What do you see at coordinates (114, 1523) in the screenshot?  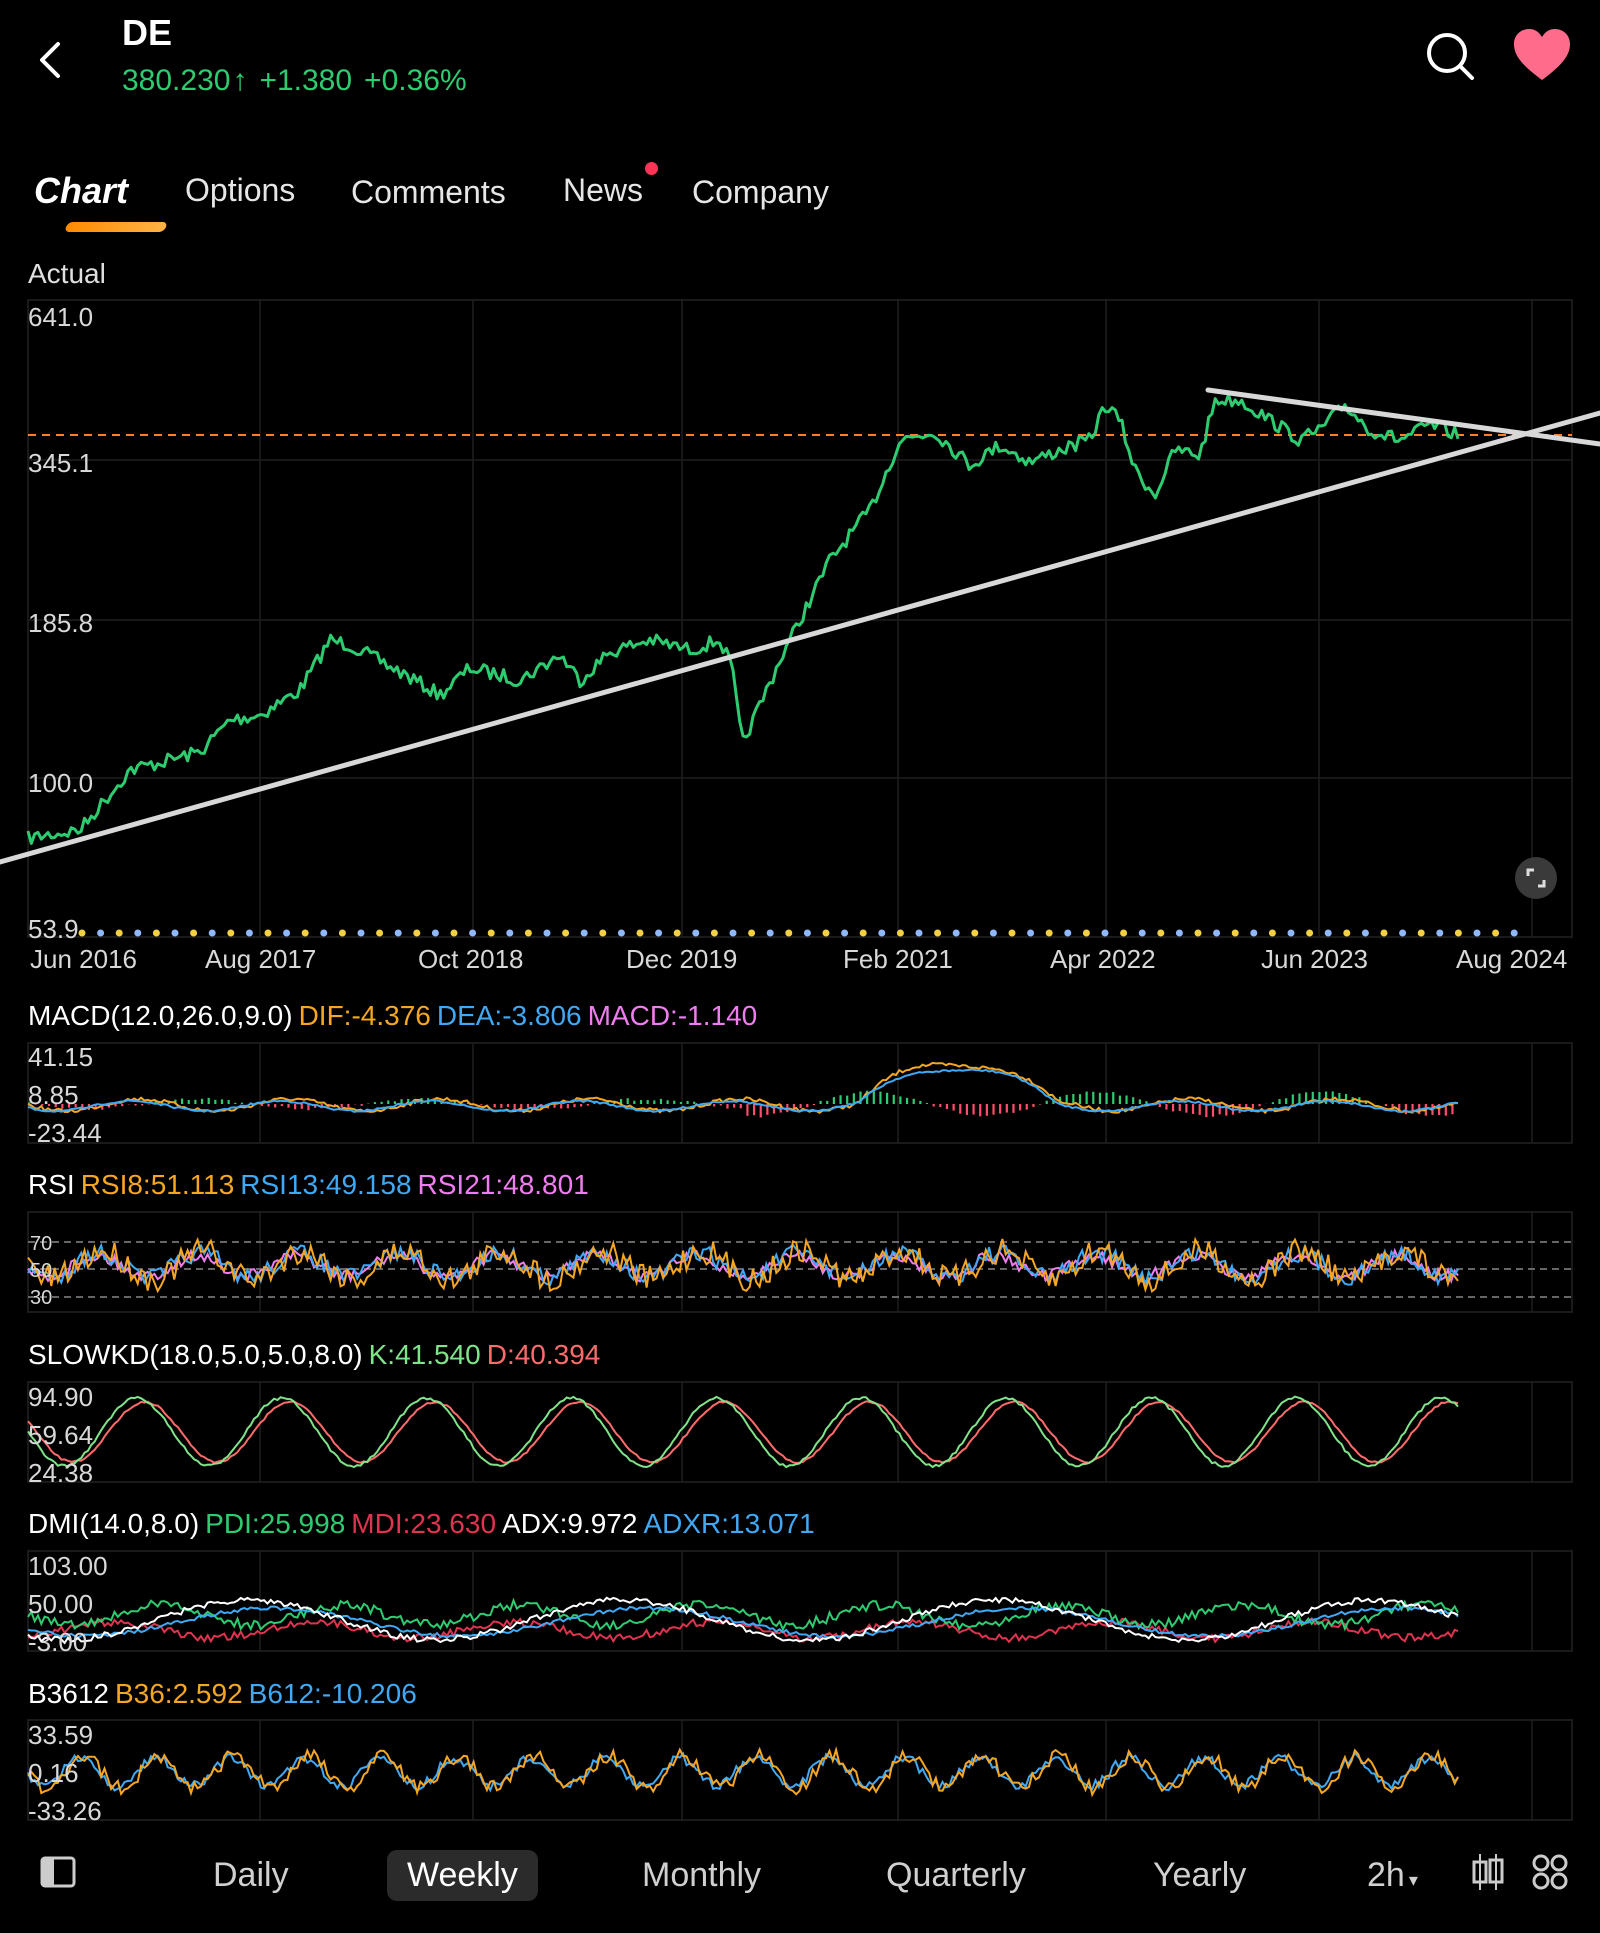 I see `indicator-name: DMI(14.0,8.0)` at bounding box center [114, 1523].